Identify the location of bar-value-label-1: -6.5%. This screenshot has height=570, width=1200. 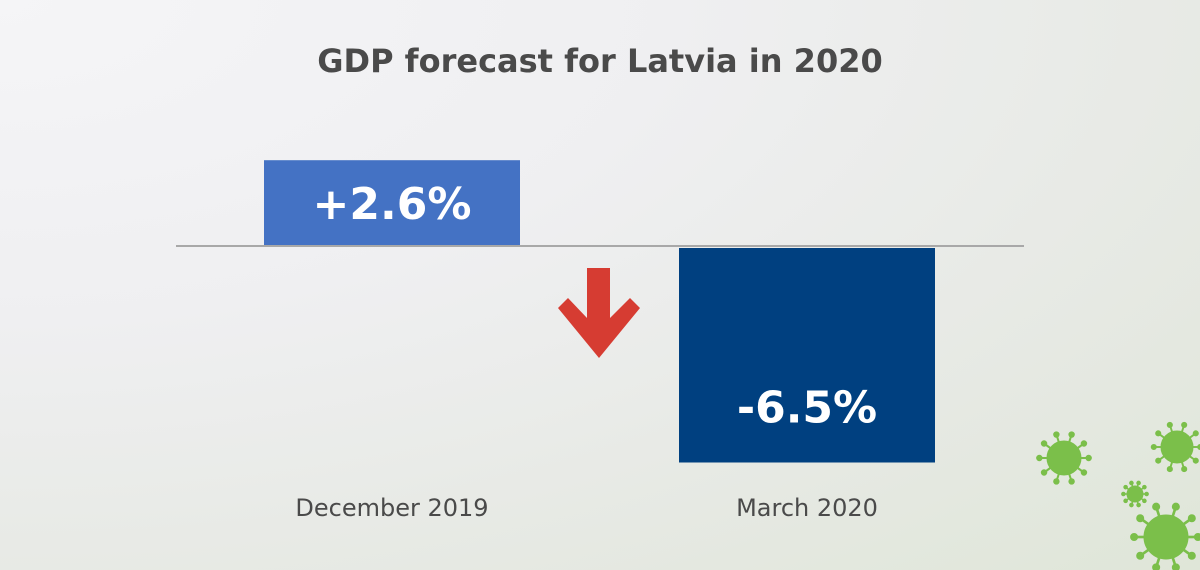
(807, 408).